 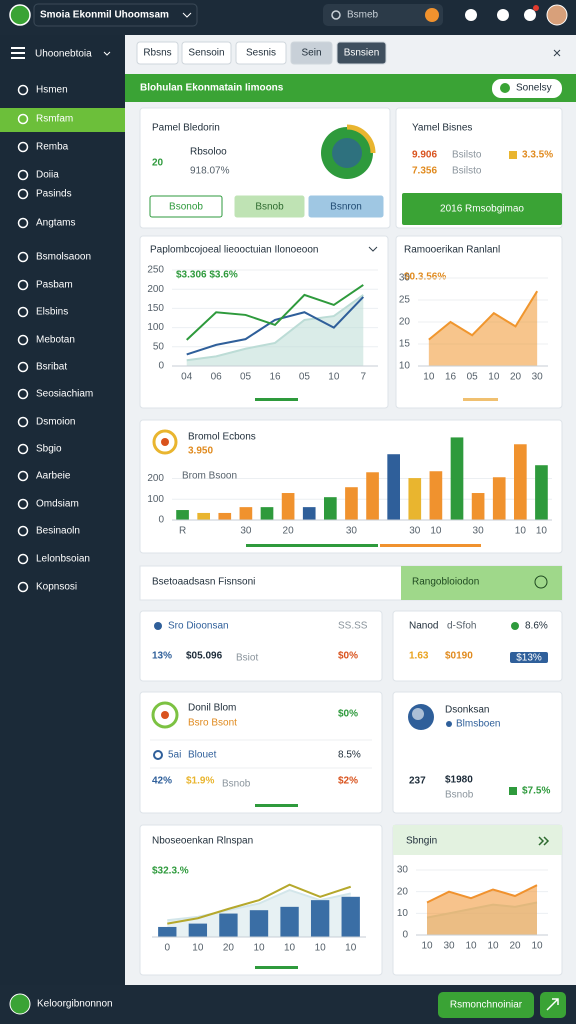 What do you see at coordinates (54, 119) in the screenshot?
I see `nav-item: Rsmfam` at bounding box center [54, 119].